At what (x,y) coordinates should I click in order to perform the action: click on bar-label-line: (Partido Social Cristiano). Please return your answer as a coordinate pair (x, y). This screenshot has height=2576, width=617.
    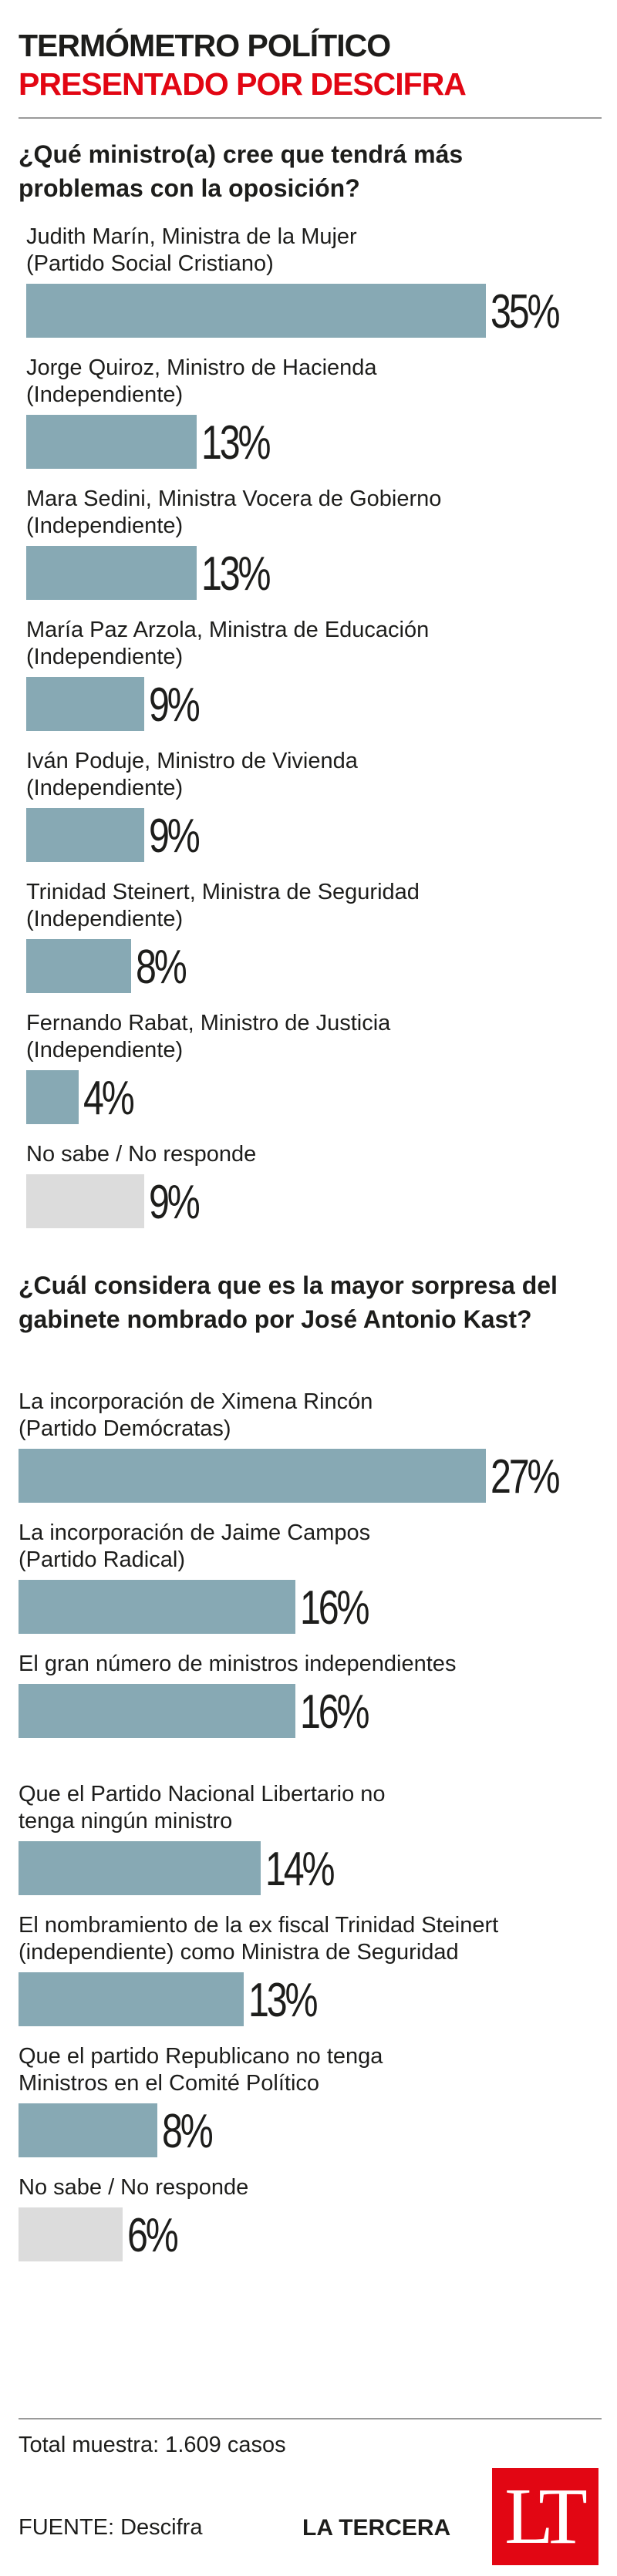
    Looking at the image, I should click on (150, 263).